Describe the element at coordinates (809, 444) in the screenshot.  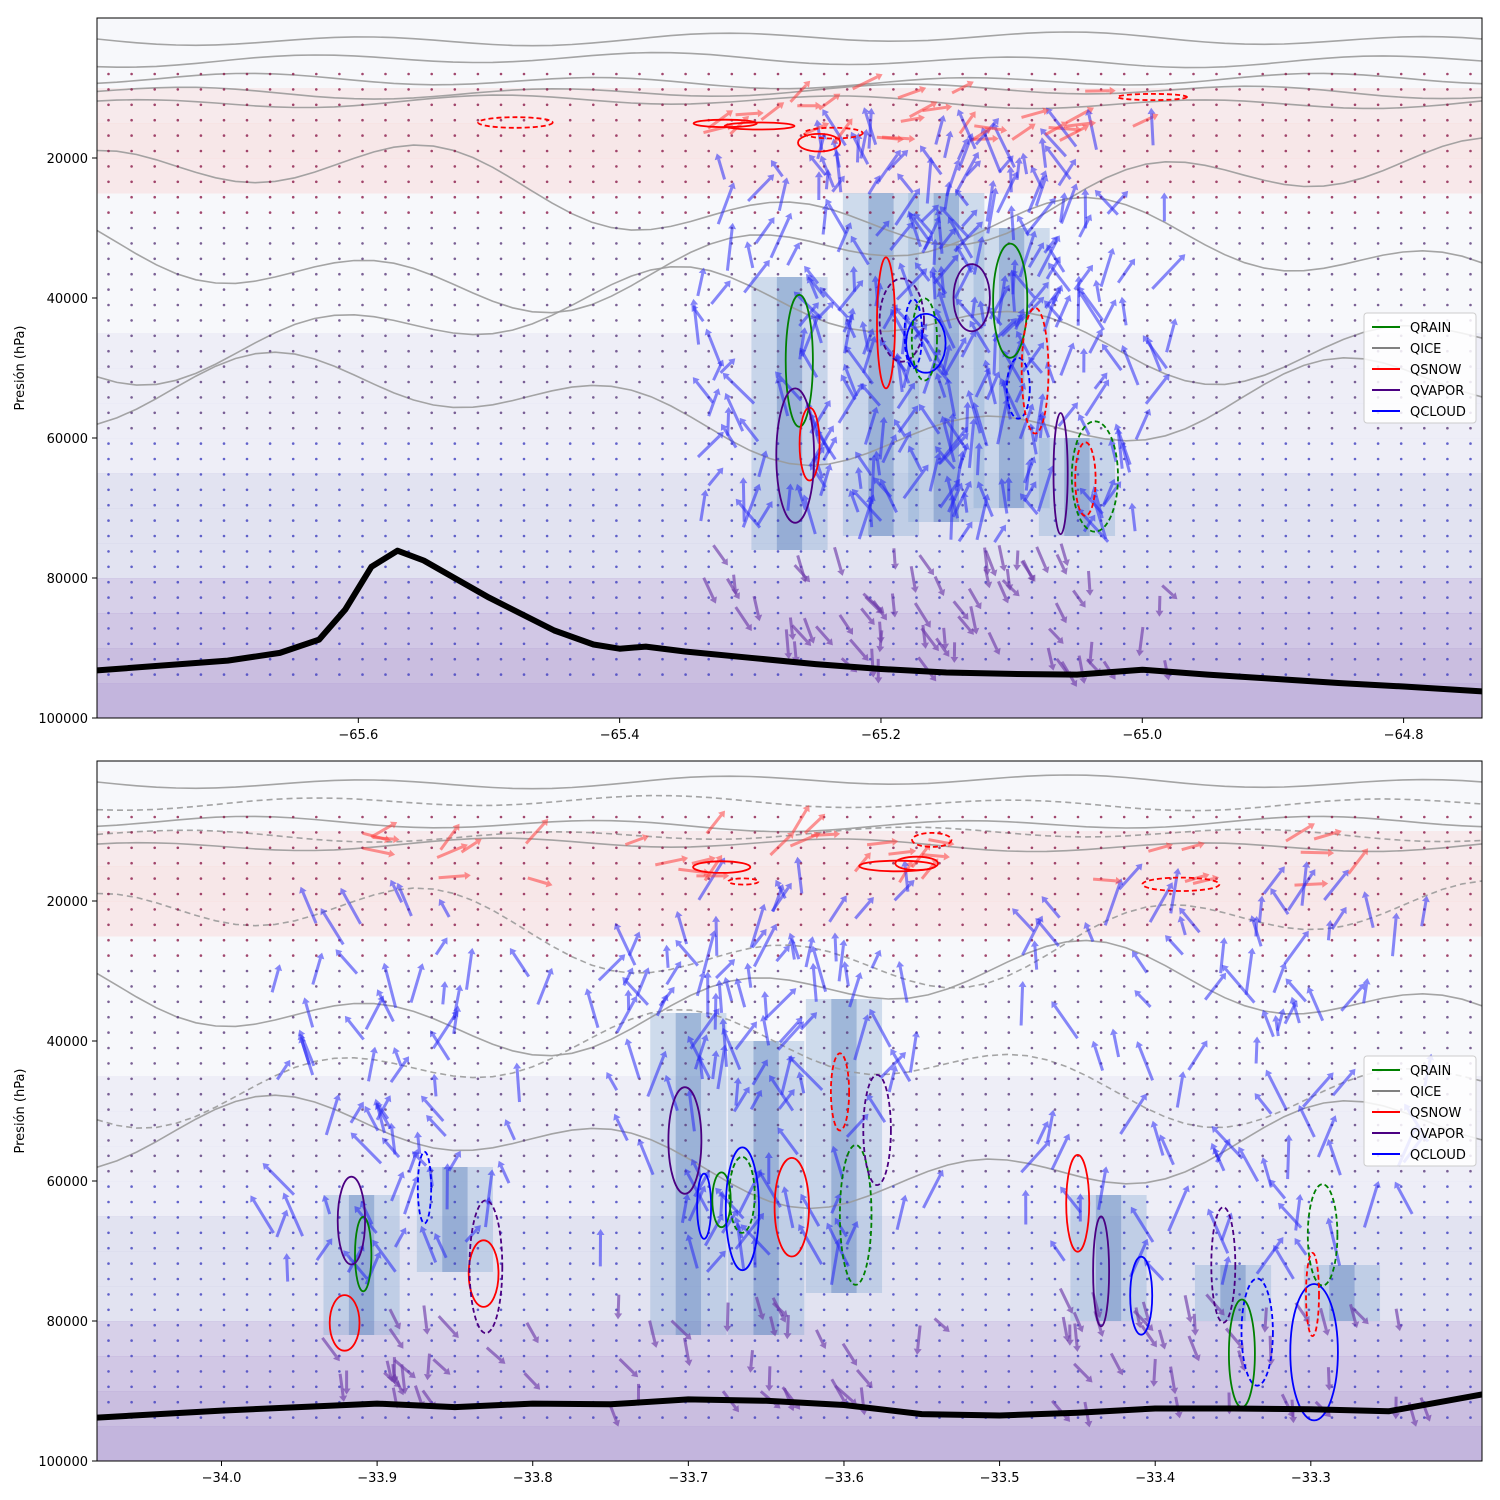
I see `hydrometeor-contour` at that location.